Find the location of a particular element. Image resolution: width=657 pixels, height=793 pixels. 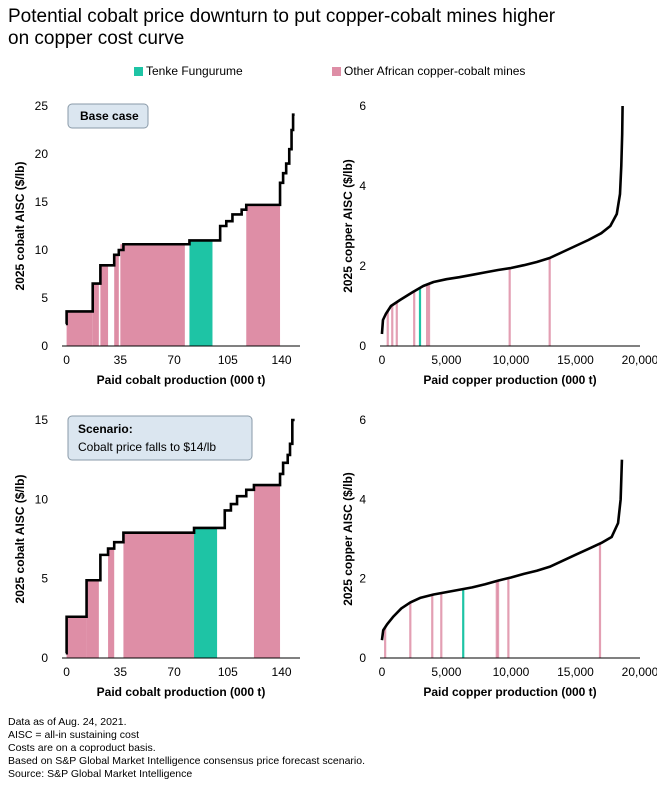

base-case-box is located at coordinates (108, 116).